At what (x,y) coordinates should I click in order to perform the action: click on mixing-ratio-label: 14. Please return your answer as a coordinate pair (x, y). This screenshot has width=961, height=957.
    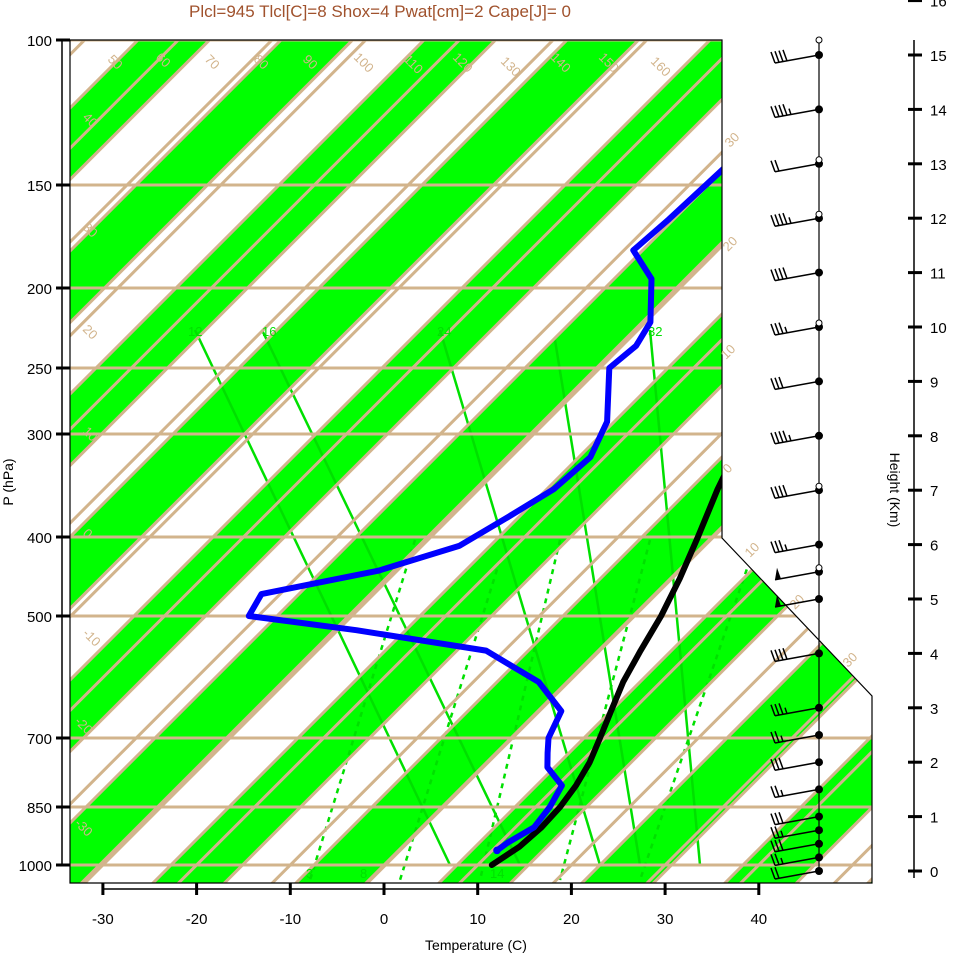
    Looking at the image, I should click on (497, 873).